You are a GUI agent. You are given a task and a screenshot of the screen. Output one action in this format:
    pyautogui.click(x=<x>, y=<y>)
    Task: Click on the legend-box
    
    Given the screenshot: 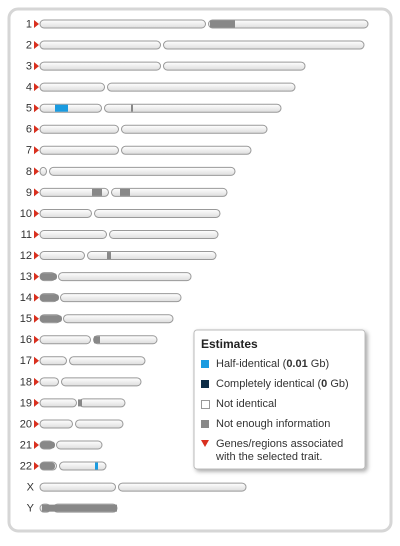 What is the action you would take?
    pyautogui.click(x=279, y=399)
    